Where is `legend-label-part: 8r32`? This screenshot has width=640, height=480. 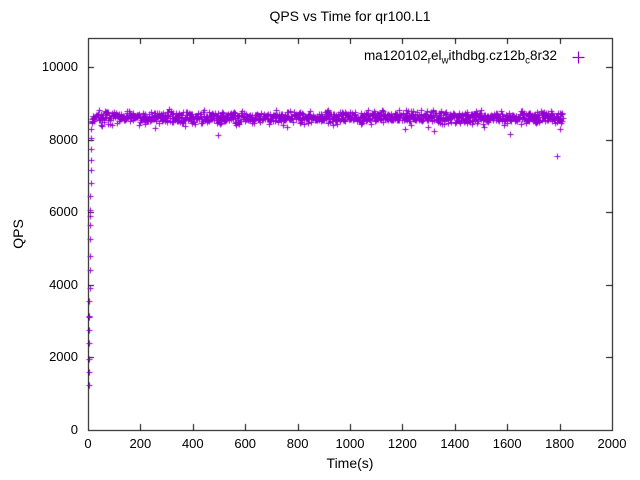 legend-label-part: 8r32 is located at coordinates (543, 55).